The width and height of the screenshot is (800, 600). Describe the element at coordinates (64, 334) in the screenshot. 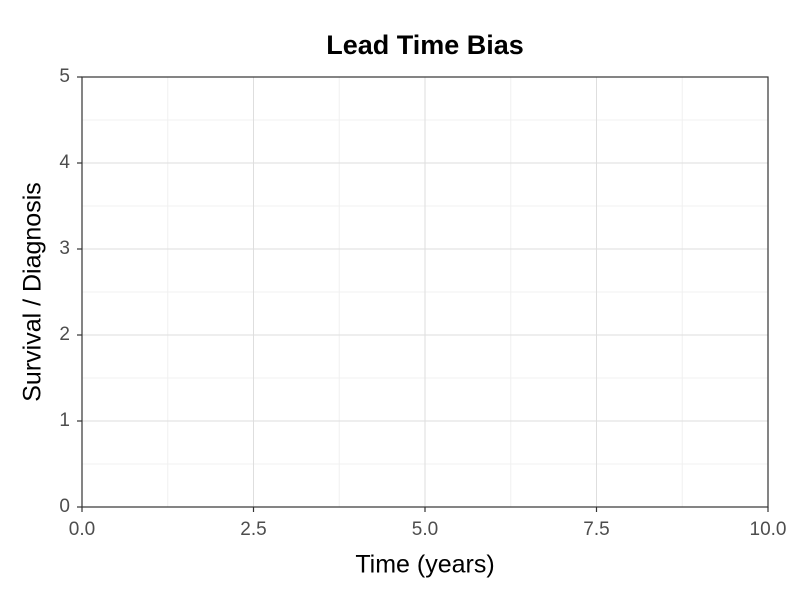

I see `y-tick-label: 2` at that location.